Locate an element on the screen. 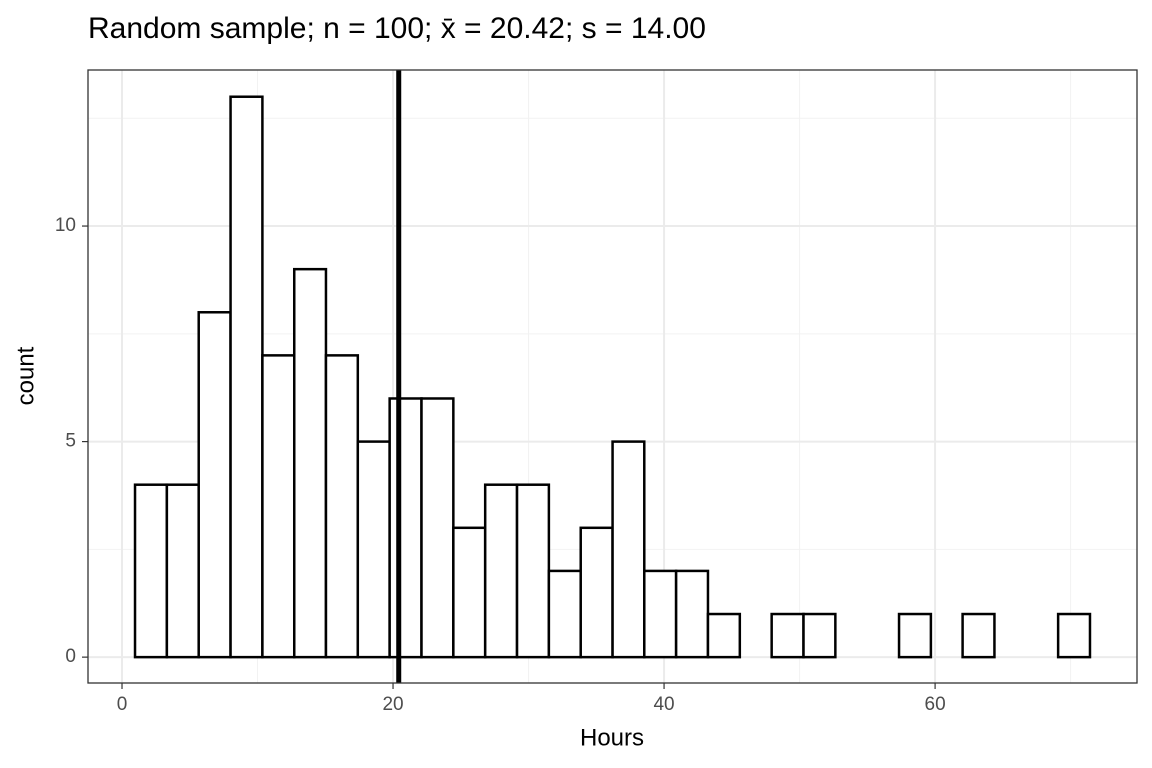 The height and width of the screenshot is (768, 1152). y-tick-label: 0 is located at coordinates (70, 656).